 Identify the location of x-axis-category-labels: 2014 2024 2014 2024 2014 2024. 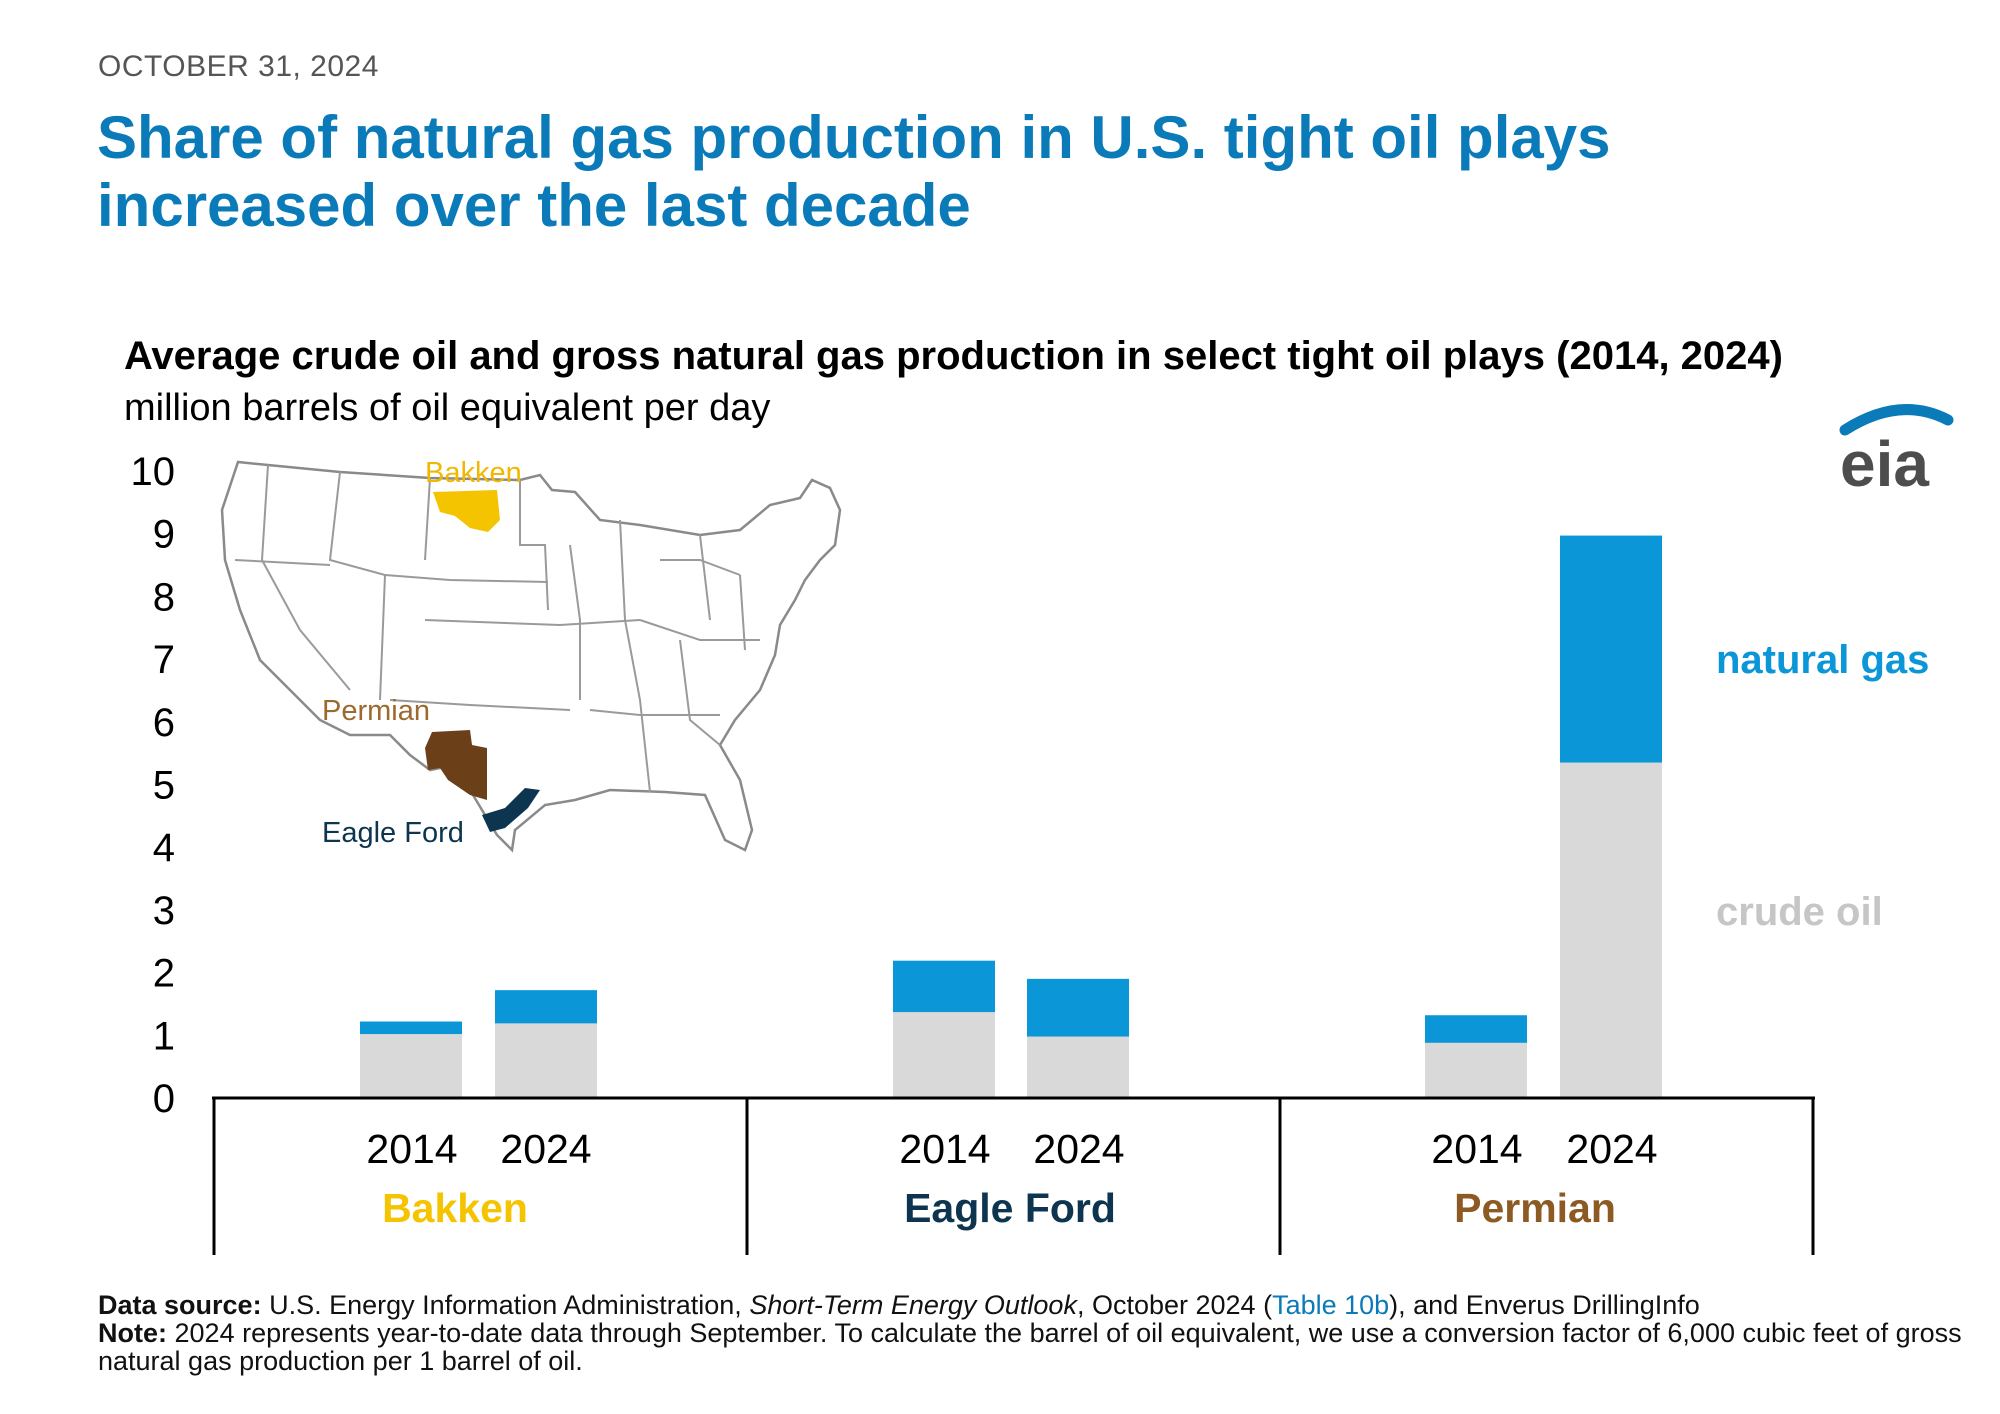
(1011, 1149).